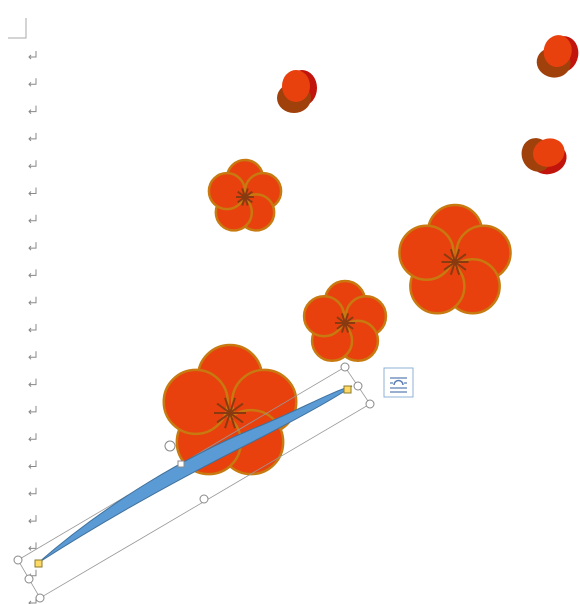 The image size is (580, 604). I want to click on margin-corner-mark, so click(17, 28).